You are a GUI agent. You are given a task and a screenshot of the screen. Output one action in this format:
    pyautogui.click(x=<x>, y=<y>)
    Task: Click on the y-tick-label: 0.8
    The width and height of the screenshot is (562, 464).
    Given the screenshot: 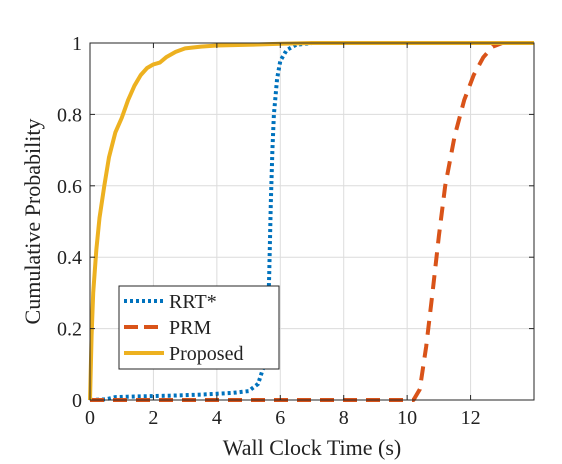 What is the action you would take?
    pyautogui.click(x=69, y=115)
    